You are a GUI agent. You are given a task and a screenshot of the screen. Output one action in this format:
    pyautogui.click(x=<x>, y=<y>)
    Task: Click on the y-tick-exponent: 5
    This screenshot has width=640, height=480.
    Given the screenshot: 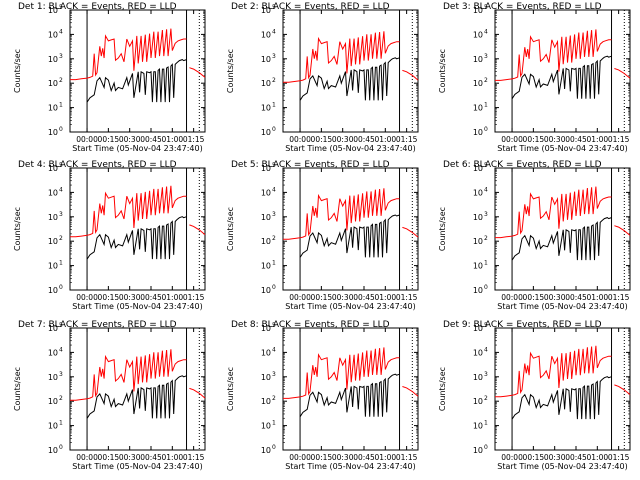 What is the action you would take?
    pyautogui.click(x=61, y=7)
    